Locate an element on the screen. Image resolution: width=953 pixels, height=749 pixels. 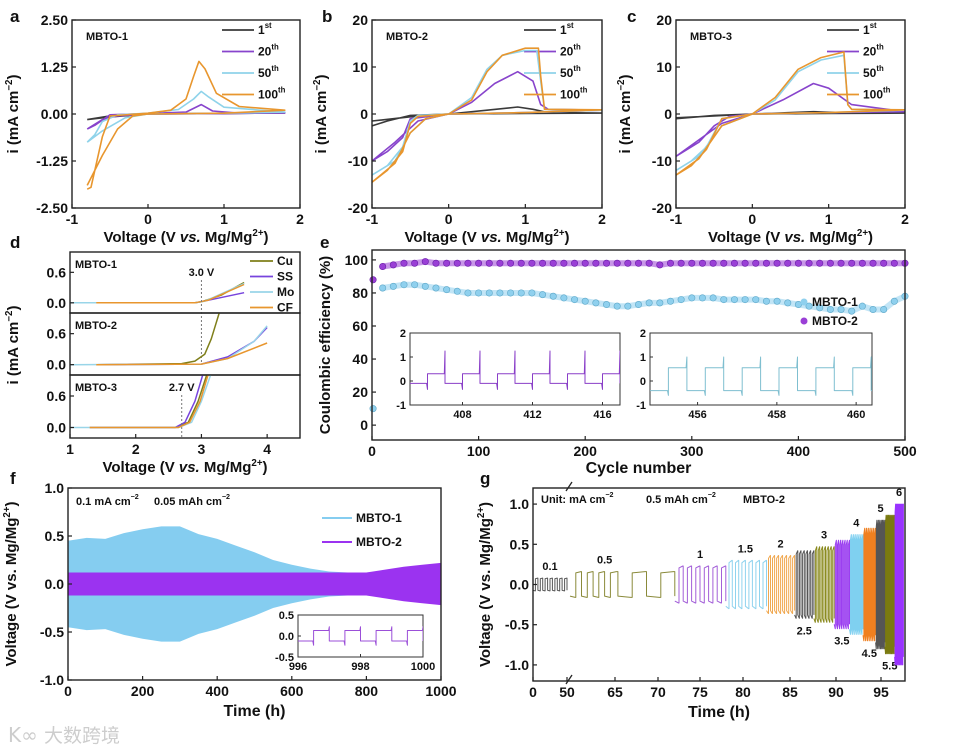
y-axis-label: Coulombic efficiency (%) is located at coordinates (325, 345).